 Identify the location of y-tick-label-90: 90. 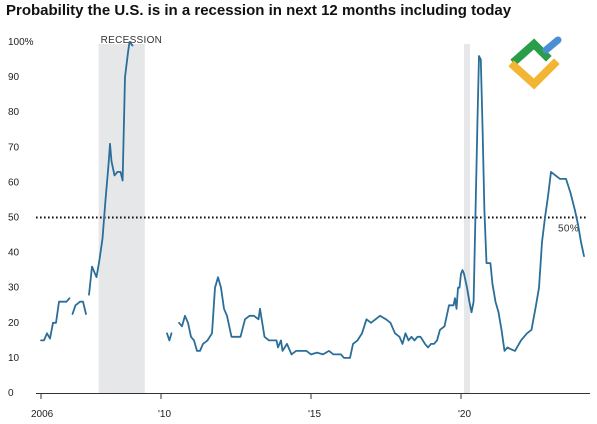
(14, 77).